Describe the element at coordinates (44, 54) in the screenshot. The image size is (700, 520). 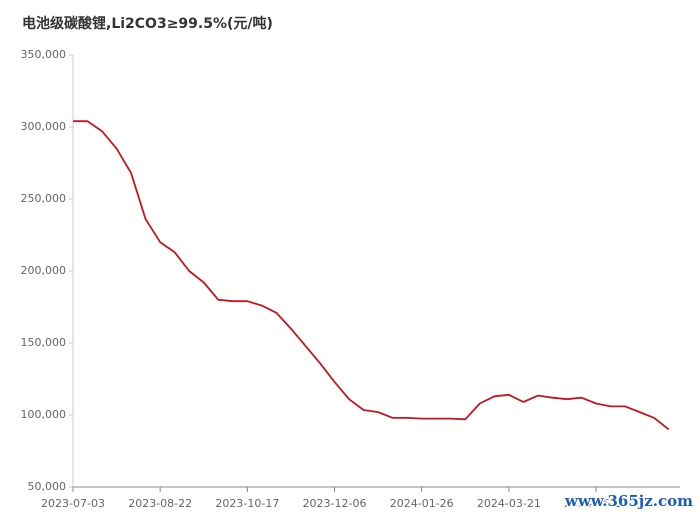
I see `y-tick-label: 350,000` at that location.